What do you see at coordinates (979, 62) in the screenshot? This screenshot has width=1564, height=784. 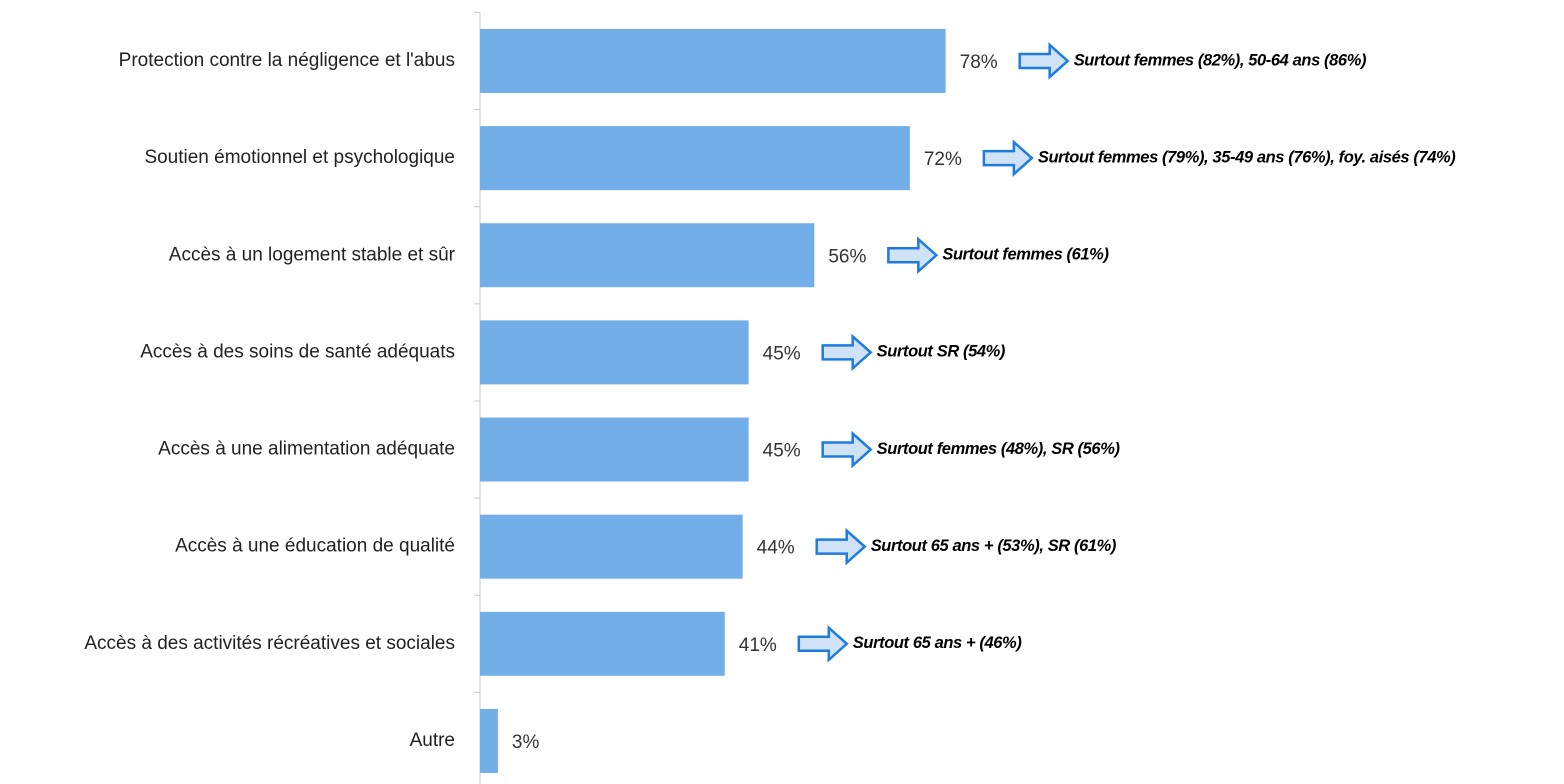 I see `value-label: 78%` at bounding box center [979, 62].